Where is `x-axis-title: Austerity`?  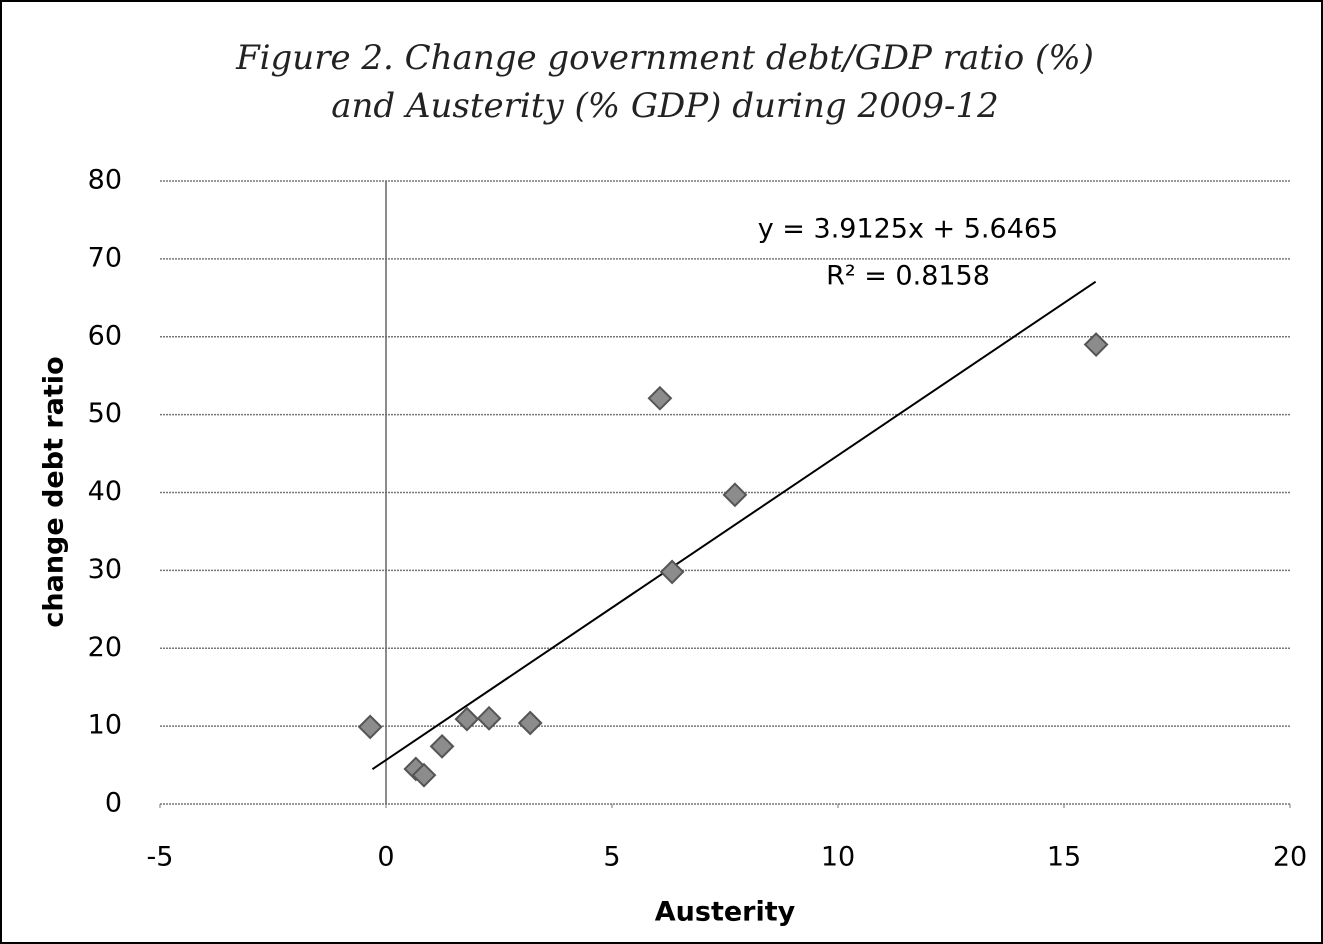
x-axis-title: Austerity is located at coordinates (725, 912).